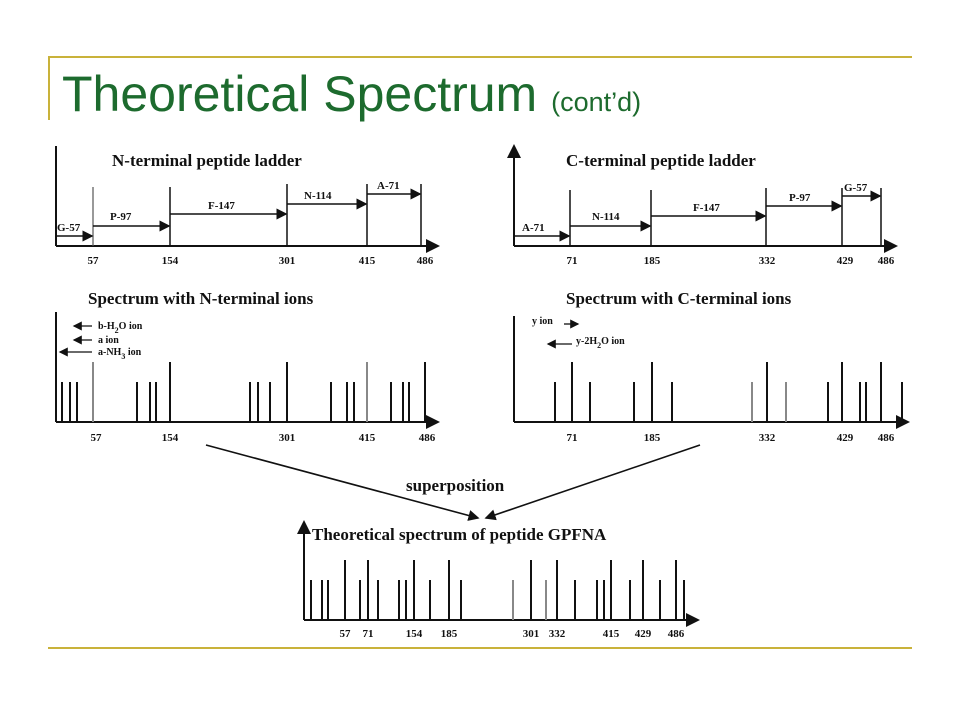 This screenshot has height=720, width=960. I want to click on c-spectrum-legend-item: y ion, so click(542, 321).